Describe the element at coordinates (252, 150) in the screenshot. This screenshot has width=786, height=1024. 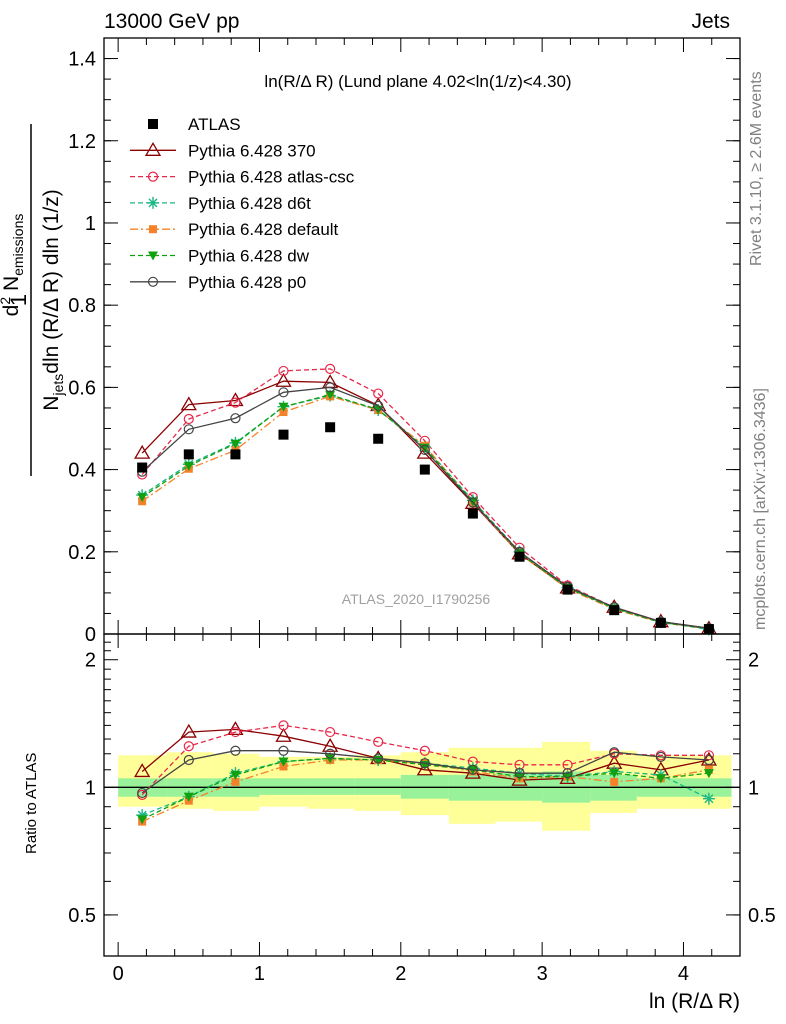
I see `legend-label: Pythia 6.428 370` at that location.